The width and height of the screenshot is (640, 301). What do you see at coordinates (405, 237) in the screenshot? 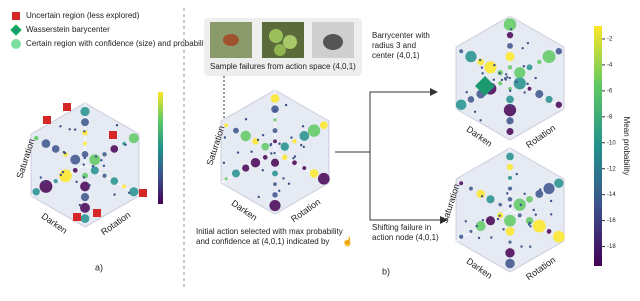
I see `caption: action node (4,0,1)` at bounding box center [405, 237].